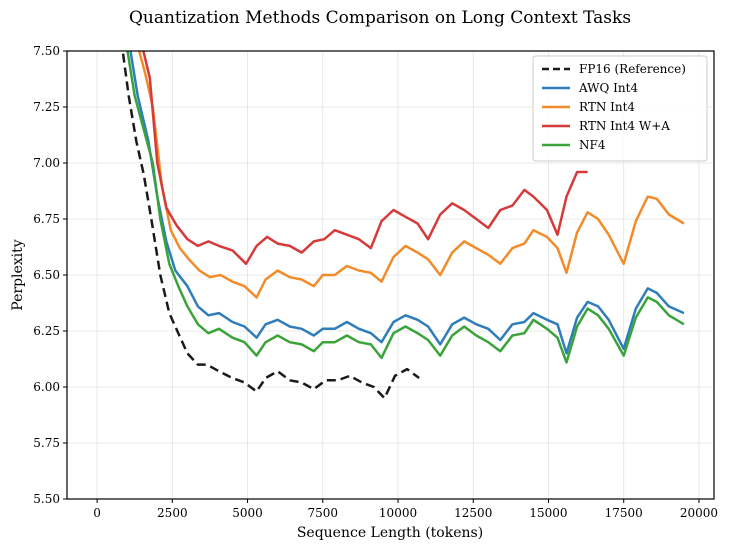 The width and height of the screenshot is (731, 550). Describe the element at coordinates (46, 331) in the screenshot. I see `y-tick-label: 6.25` at that location.